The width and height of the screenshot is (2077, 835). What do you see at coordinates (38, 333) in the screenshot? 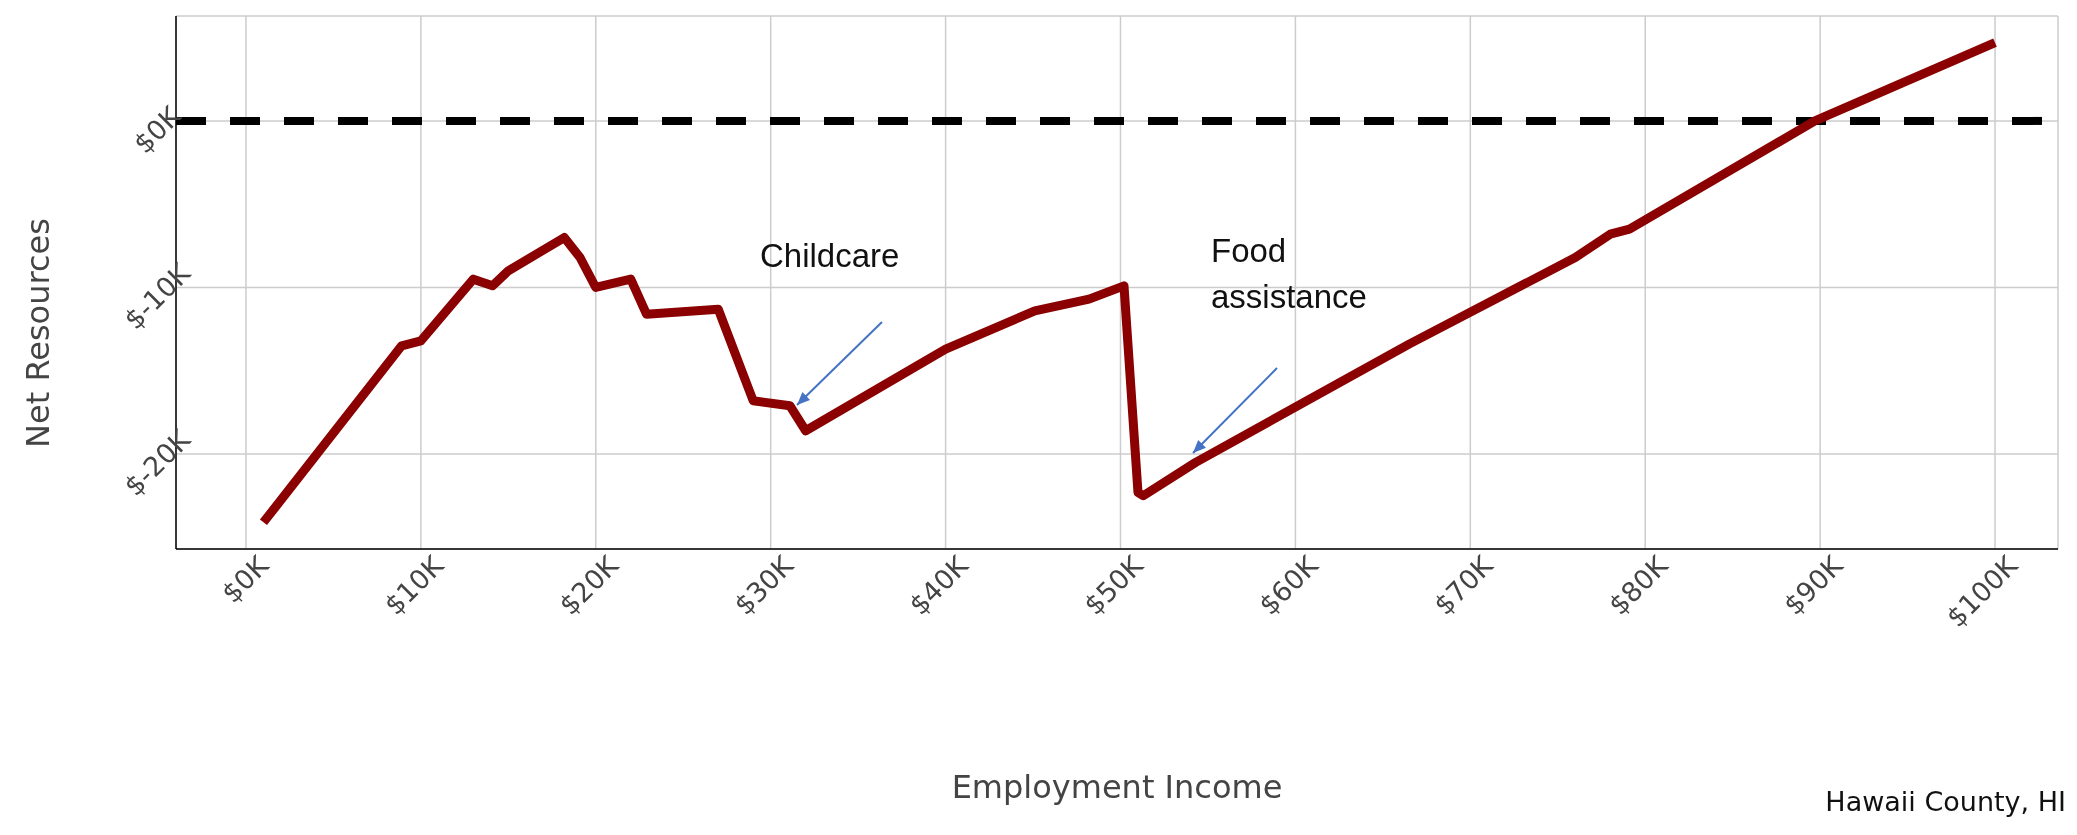
I see `y-axis-title: Net Resources` at bounding box center [38, 333].